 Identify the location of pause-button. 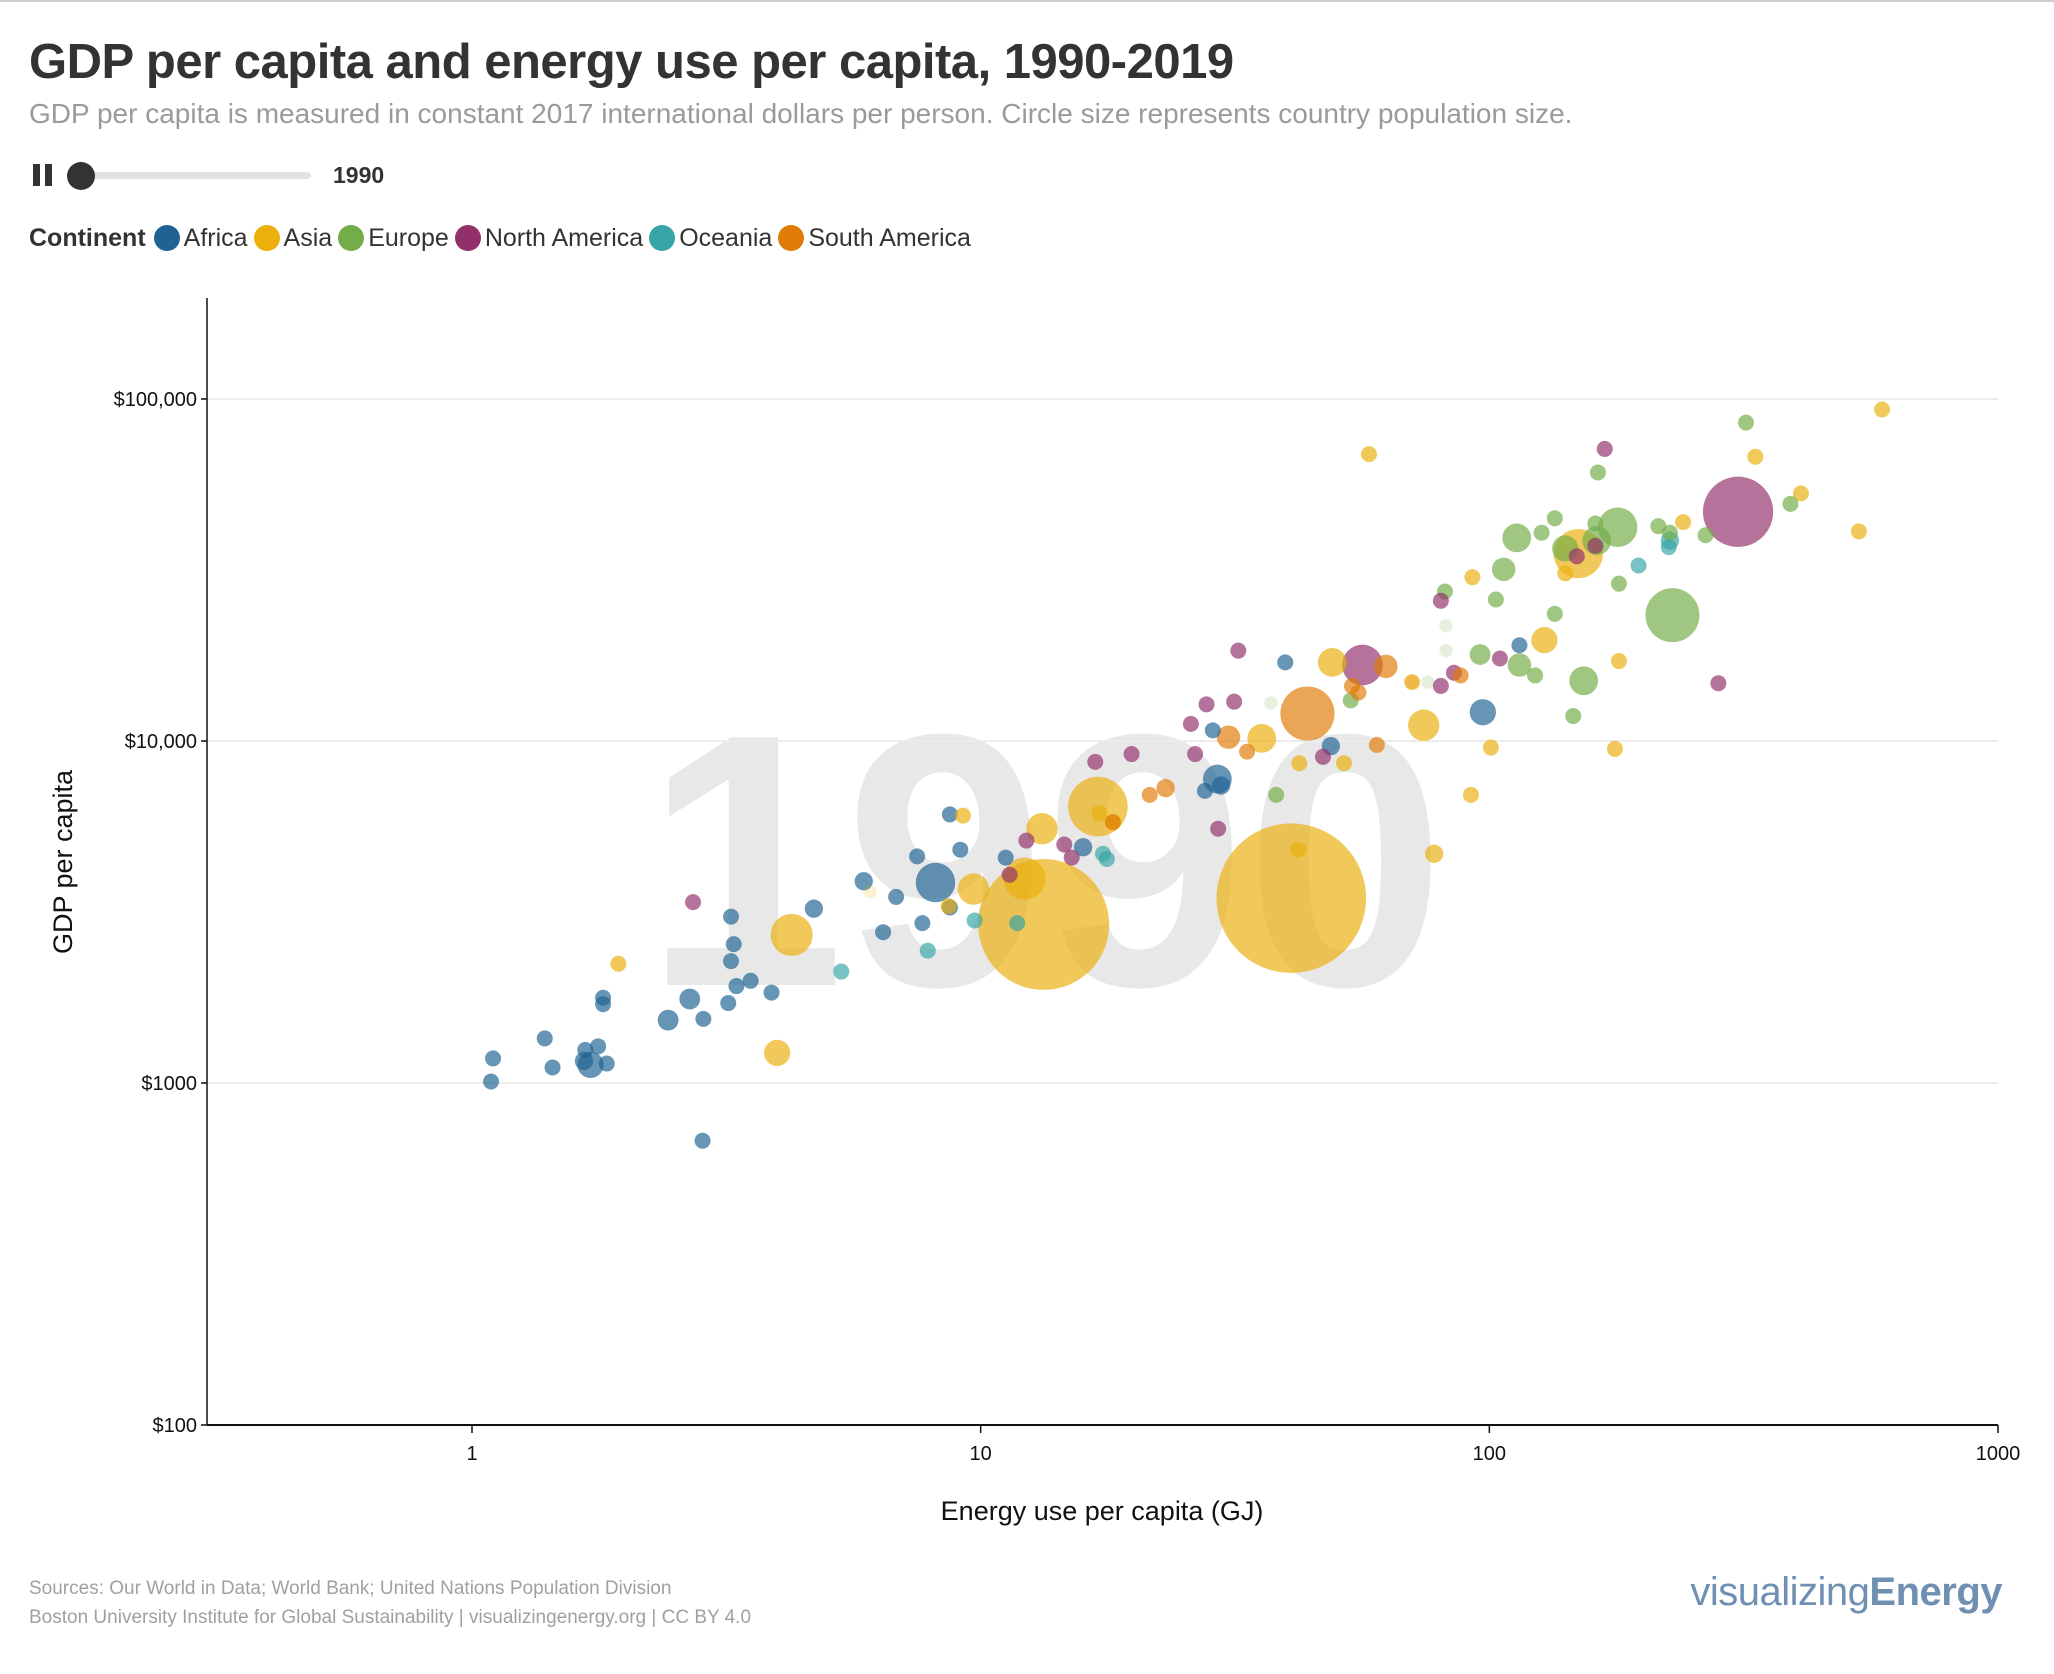
(43, 175).